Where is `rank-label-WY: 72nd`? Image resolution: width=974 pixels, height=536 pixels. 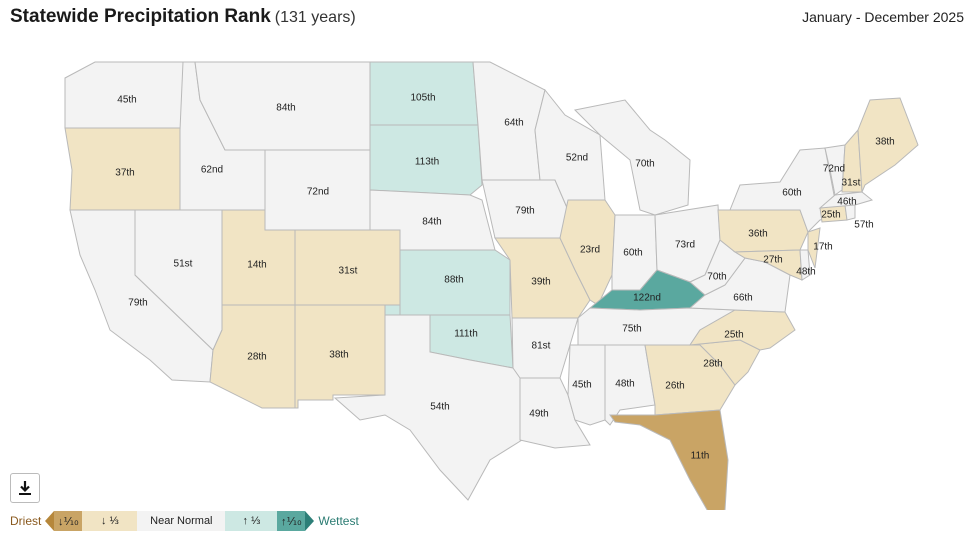
rank-label-WY: 72nd is located at coordinates (318, 192).